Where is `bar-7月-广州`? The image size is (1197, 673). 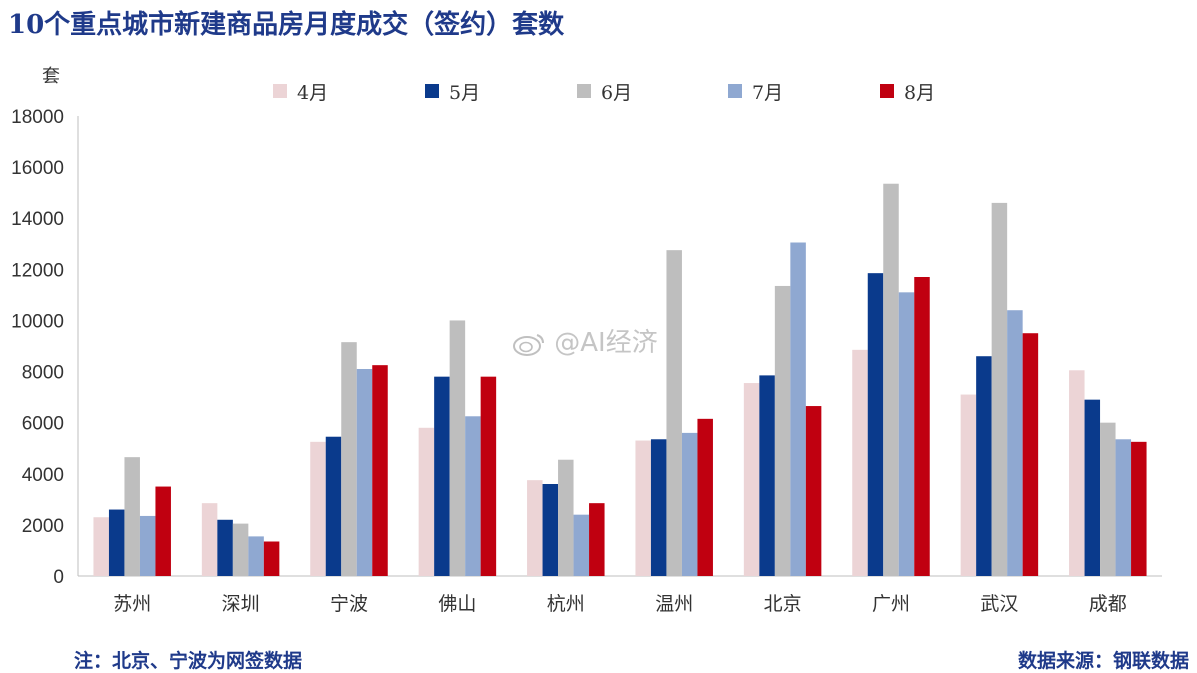
bar-7月-广州 is located at coordinates (906, 434).